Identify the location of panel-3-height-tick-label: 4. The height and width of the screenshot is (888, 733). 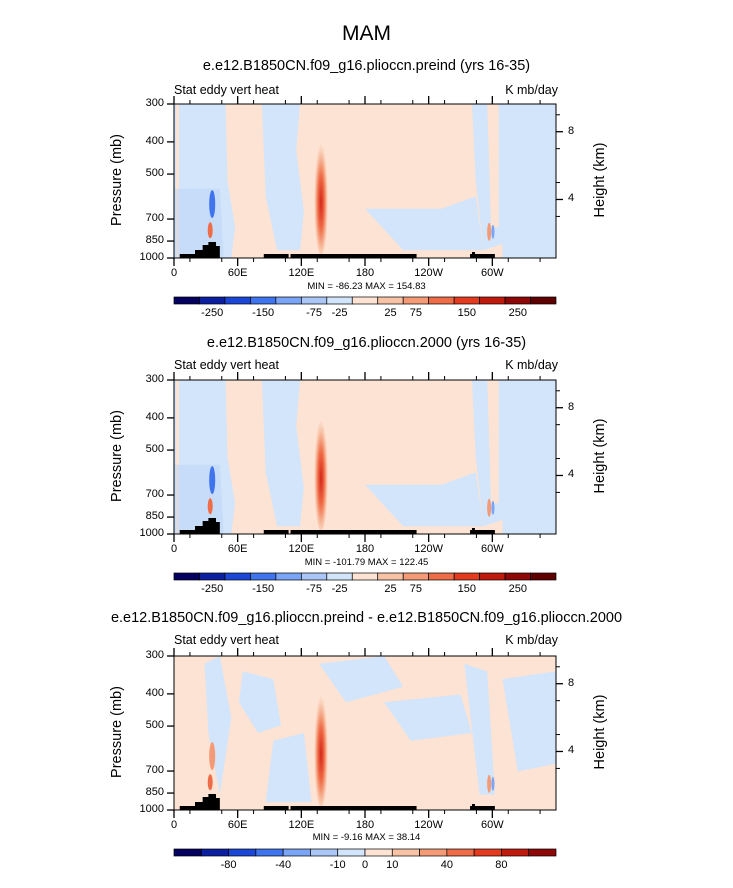
(571, 750).